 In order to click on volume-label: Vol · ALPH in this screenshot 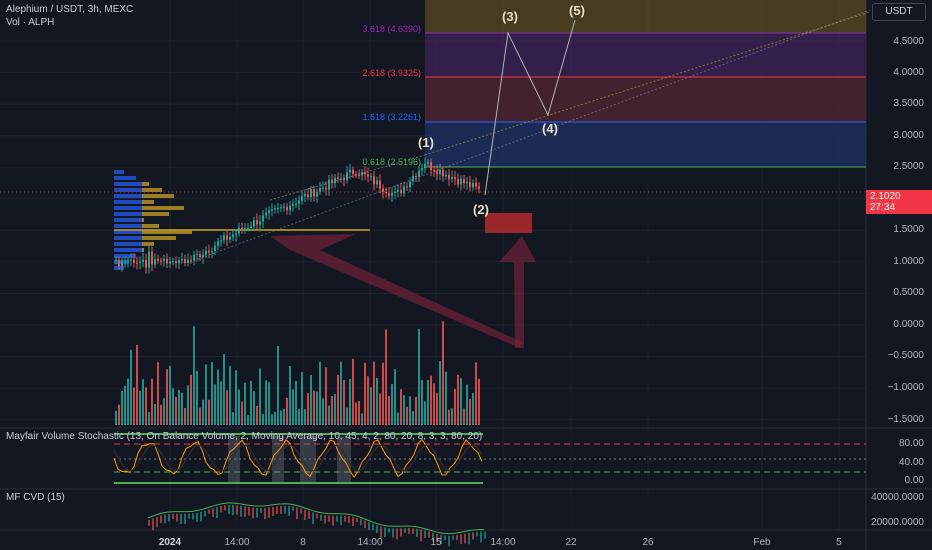, I will do `click(30, 22)`.